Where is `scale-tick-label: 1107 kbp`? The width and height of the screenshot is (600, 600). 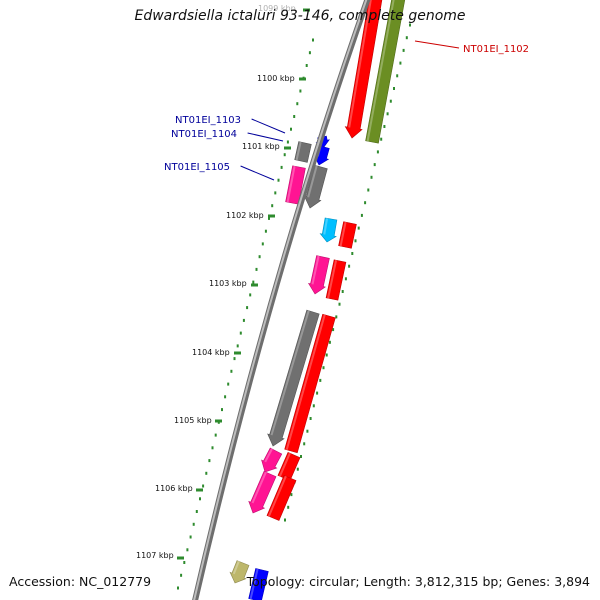
scale-tick-label: 1107 kbp is located at coordinates (155, 555).